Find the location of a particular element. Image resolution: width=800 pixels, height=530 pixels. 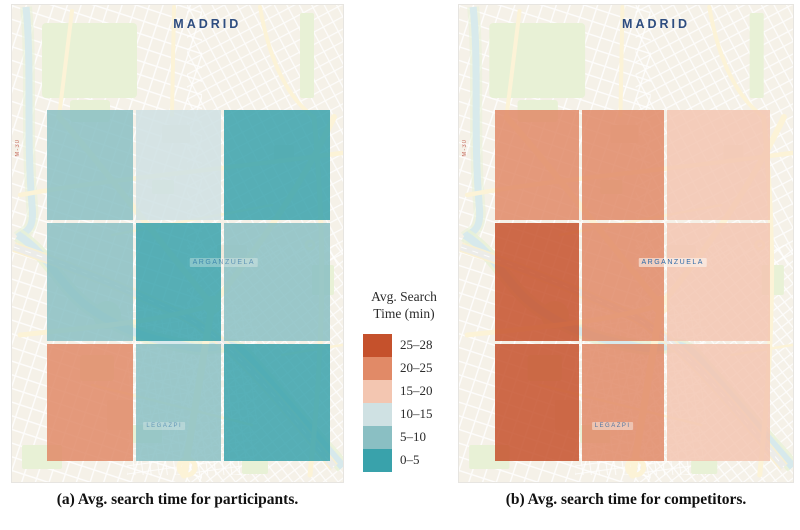

legend-row: 0–5 is located at coordinates (409, 460).